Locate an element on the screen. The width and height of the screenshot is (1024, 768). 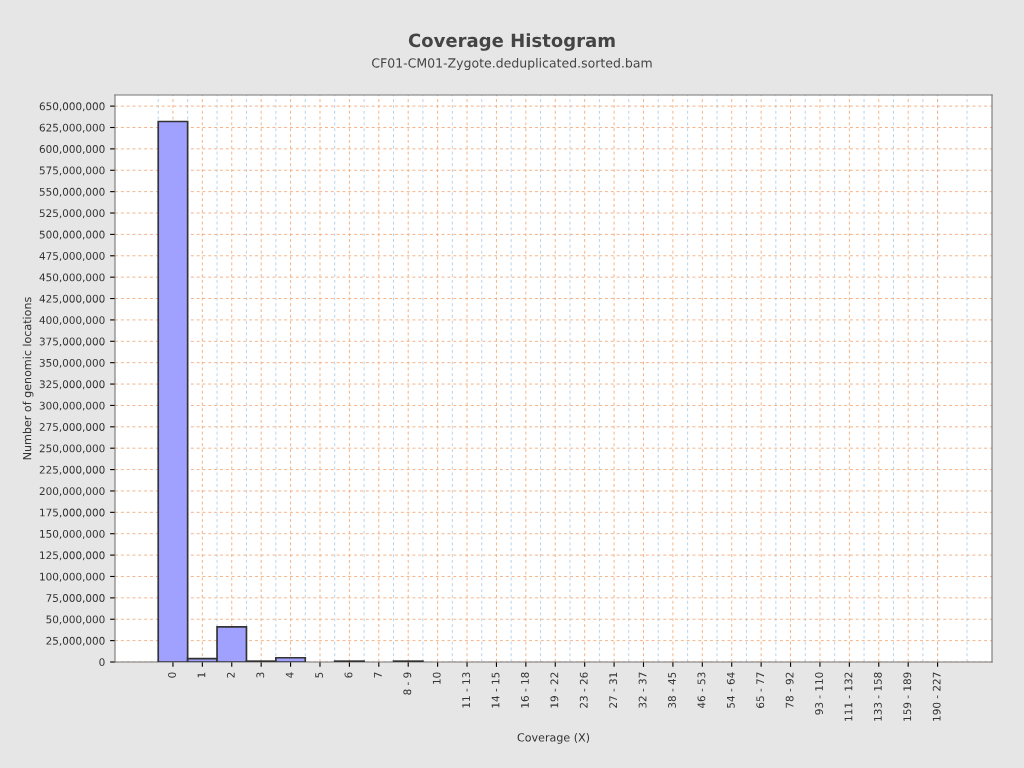
x-tick-label: 6 is located at coordinates (348, 675).